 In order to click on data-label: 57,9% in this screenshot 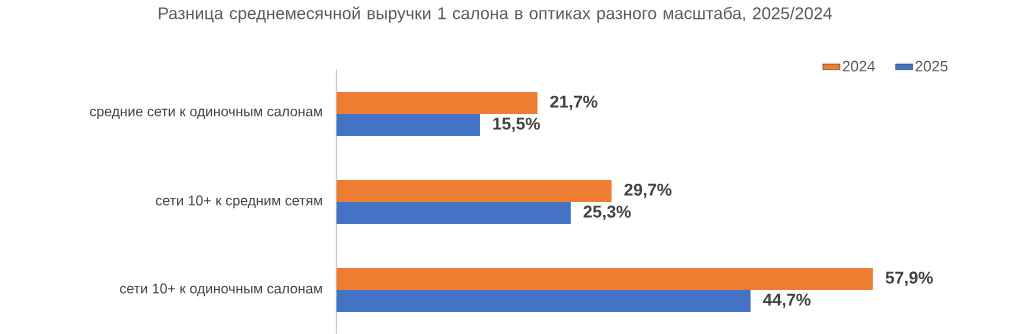, I will do `click(909, 278)`.